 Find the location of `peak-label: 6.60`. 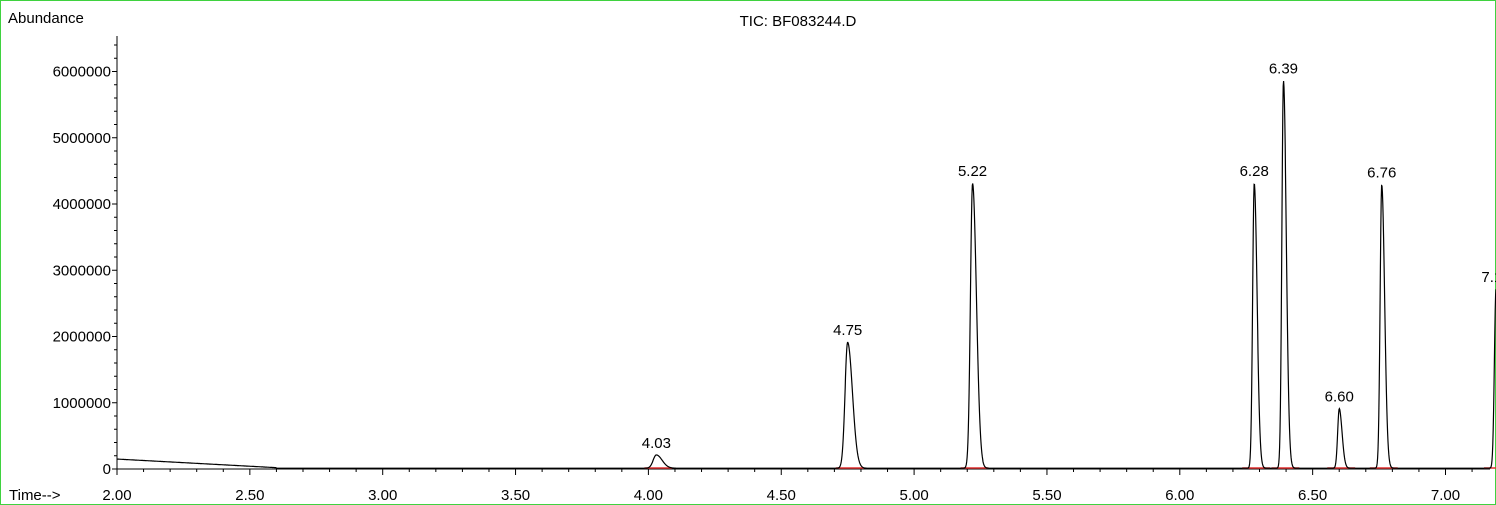

peak-label: 6.60 is located at coordinates (1339, 396).